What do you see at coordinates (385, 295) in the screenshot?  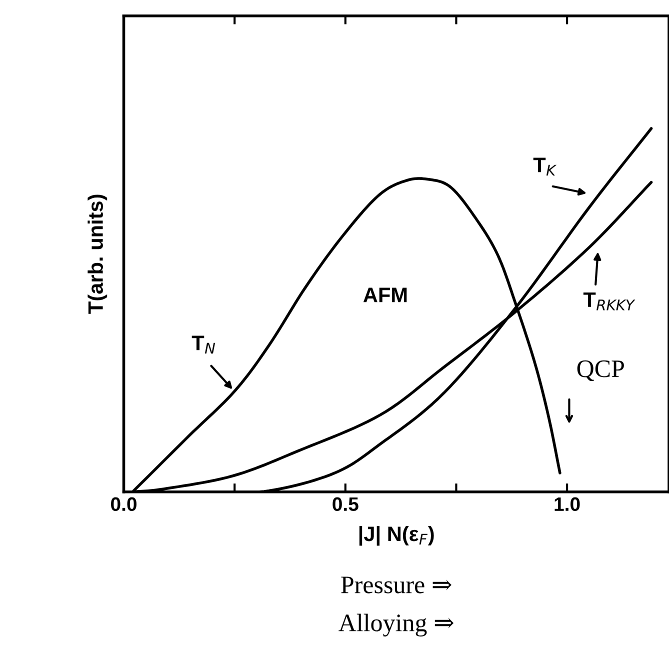 I see `annotation: AFM` at bounding box center [385, 295].